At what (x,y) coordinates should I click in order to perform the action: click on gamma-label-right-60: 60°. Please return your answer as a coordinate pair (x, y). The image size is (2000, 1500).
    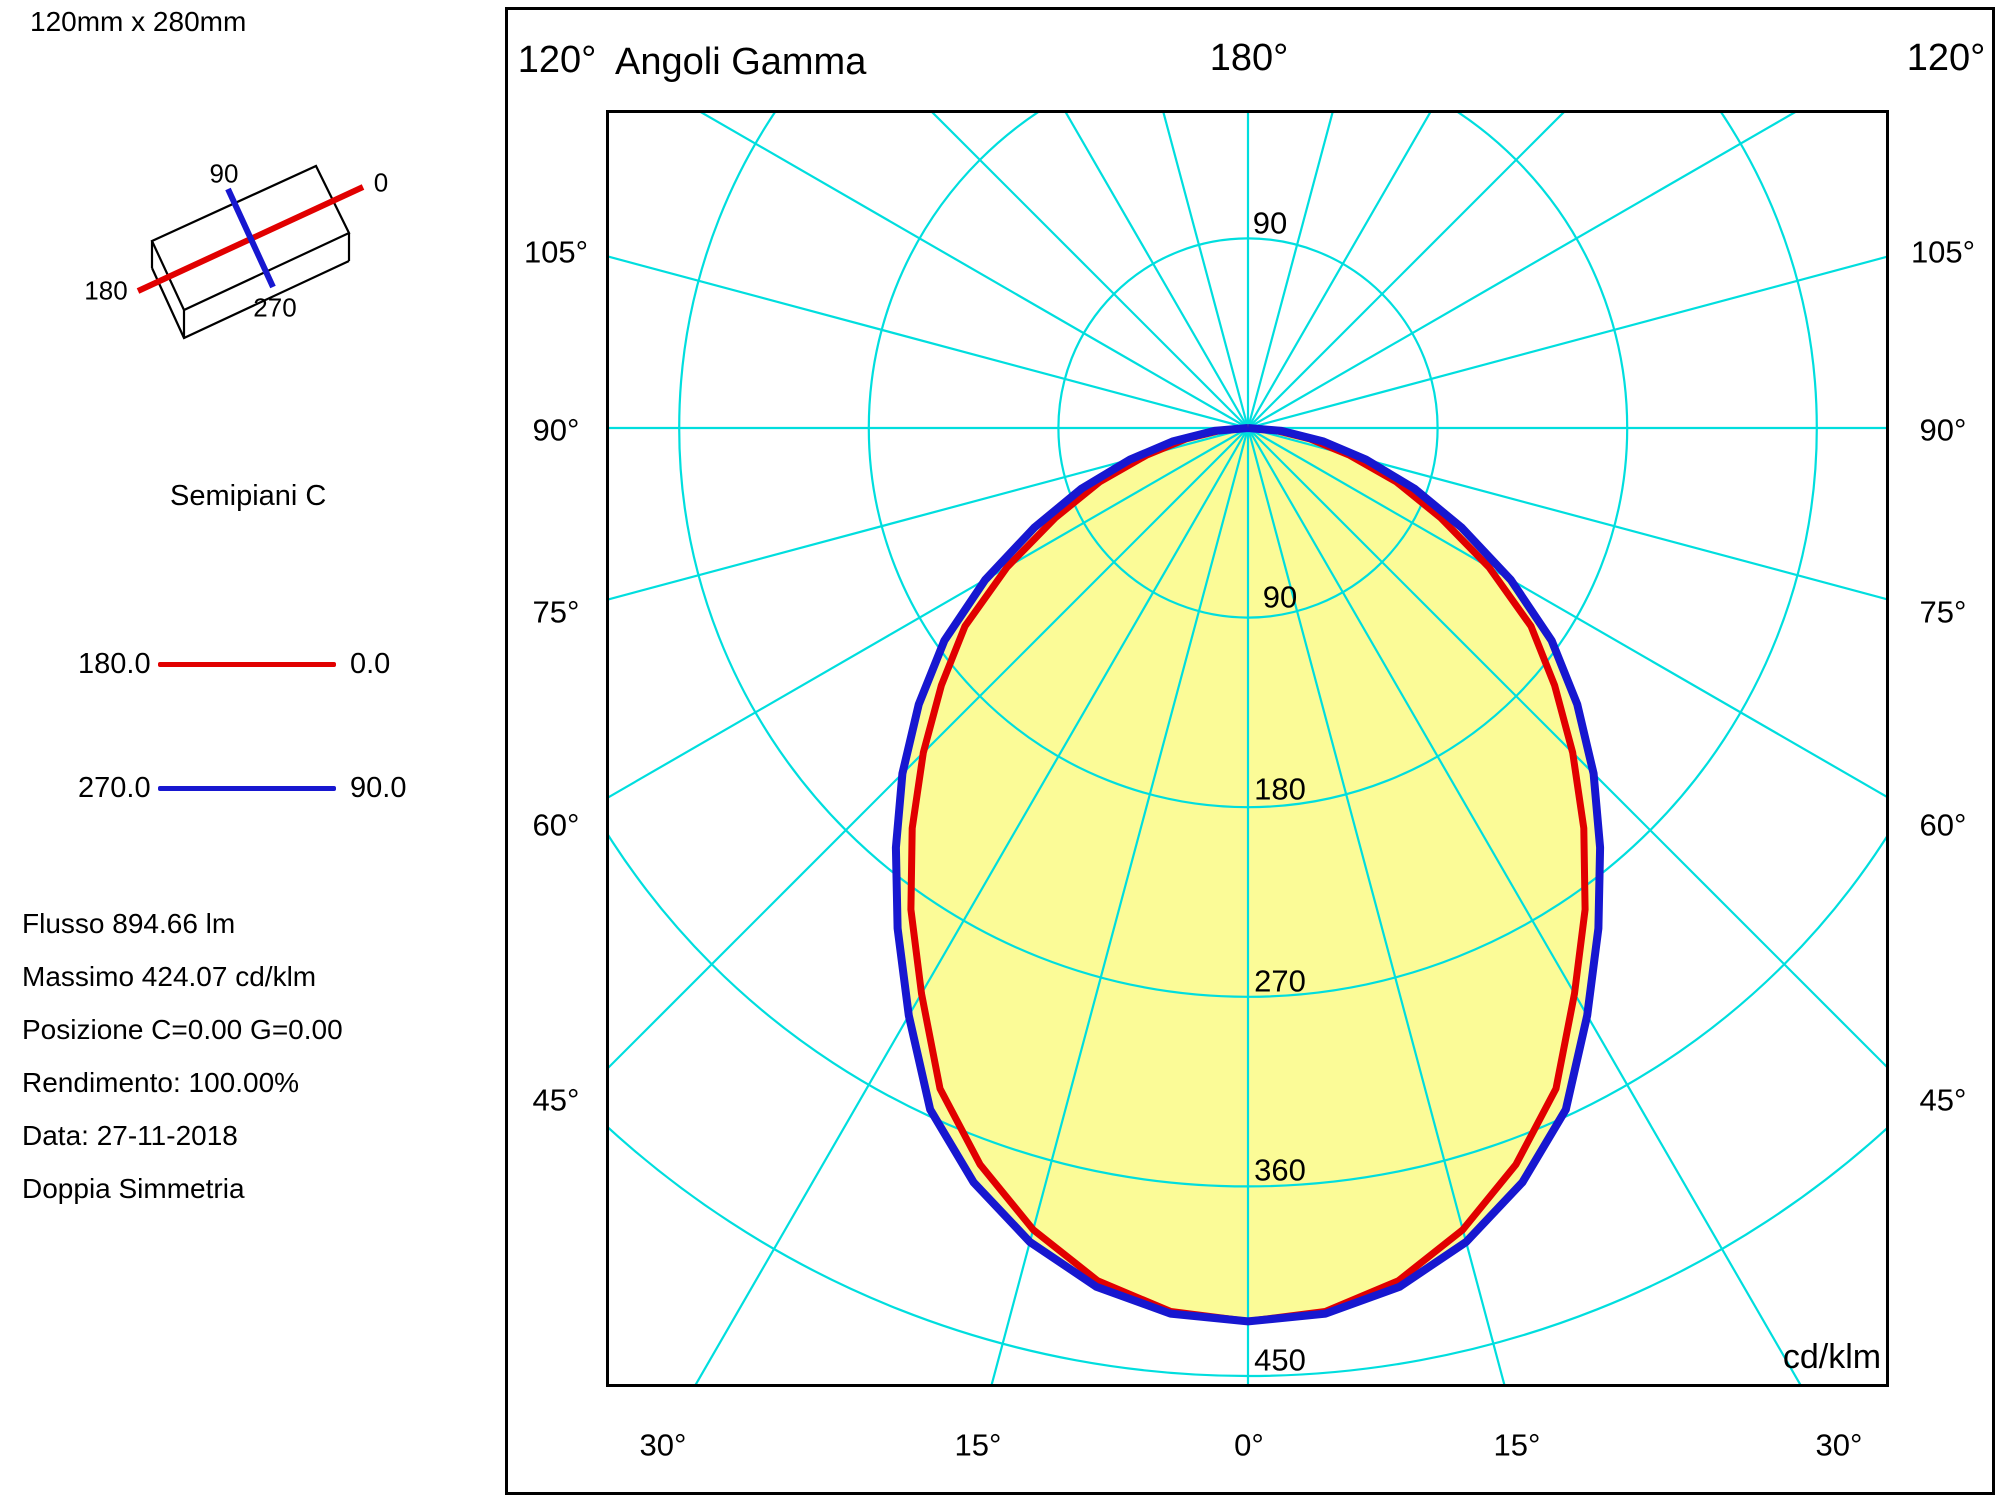
    Looking at the image, I should click on (1943, 825).